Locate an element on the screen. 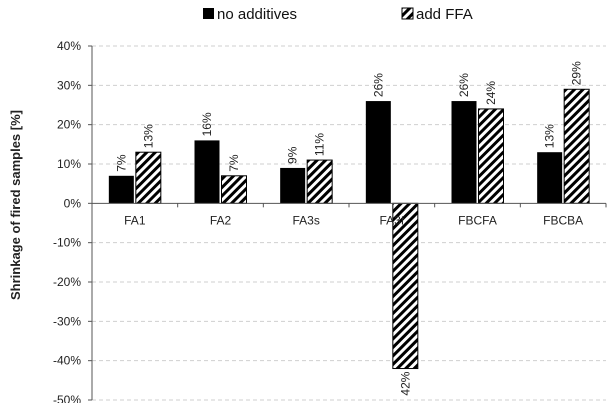 Image resolution: width=611 pixels, height=403 pixels. data-label: 42% is located at coordinates (405, 383).